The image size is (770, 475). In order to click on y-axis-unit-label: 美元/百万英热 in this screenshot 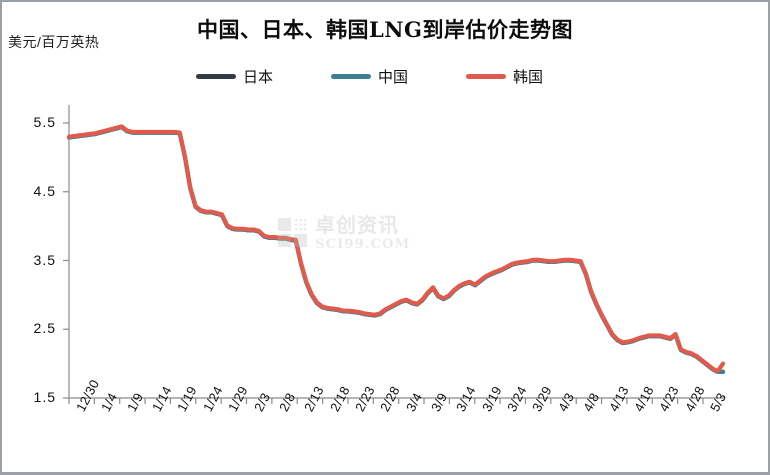, I will do `click(54, 42)`.